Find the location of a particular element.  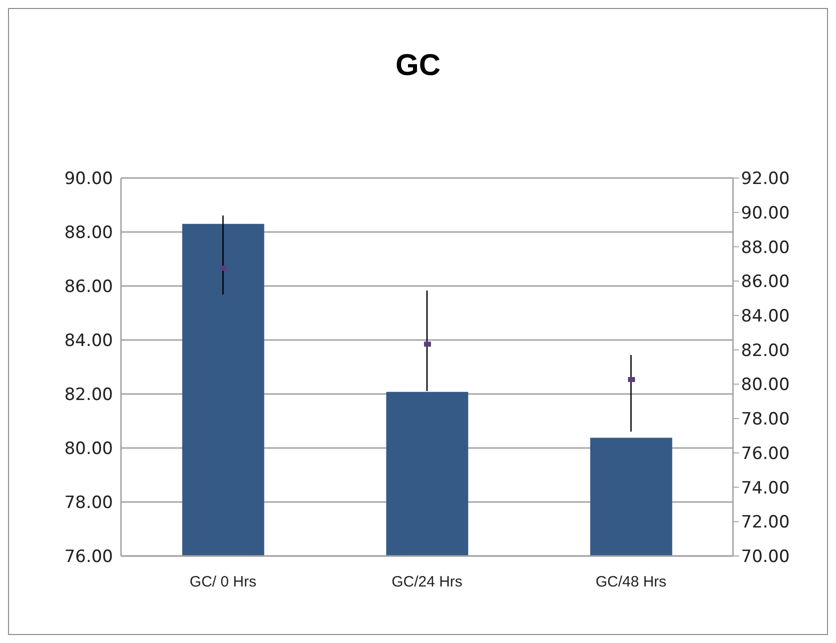

y-tick-label: 90.00 is located at coordinates (88, 179).